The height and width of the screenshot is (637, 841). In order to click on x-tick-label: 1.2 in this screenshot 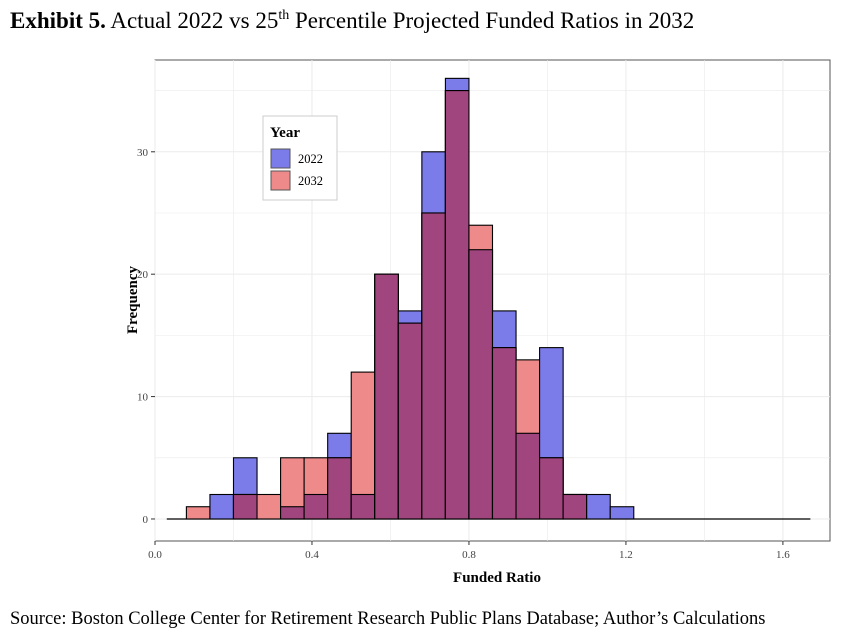, I will do `click(626, 555)`.